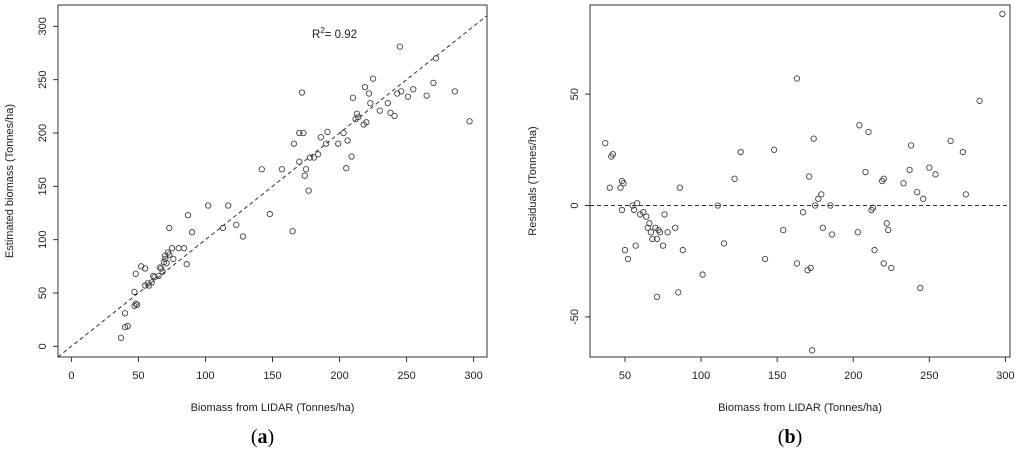 The height and width of the screenshot is (453, 1024). Describe the element at coordinates (10, 181) in the screenshot. I see `y-axis-title: Estimated biomass (Tonnes/ha)` at that location.